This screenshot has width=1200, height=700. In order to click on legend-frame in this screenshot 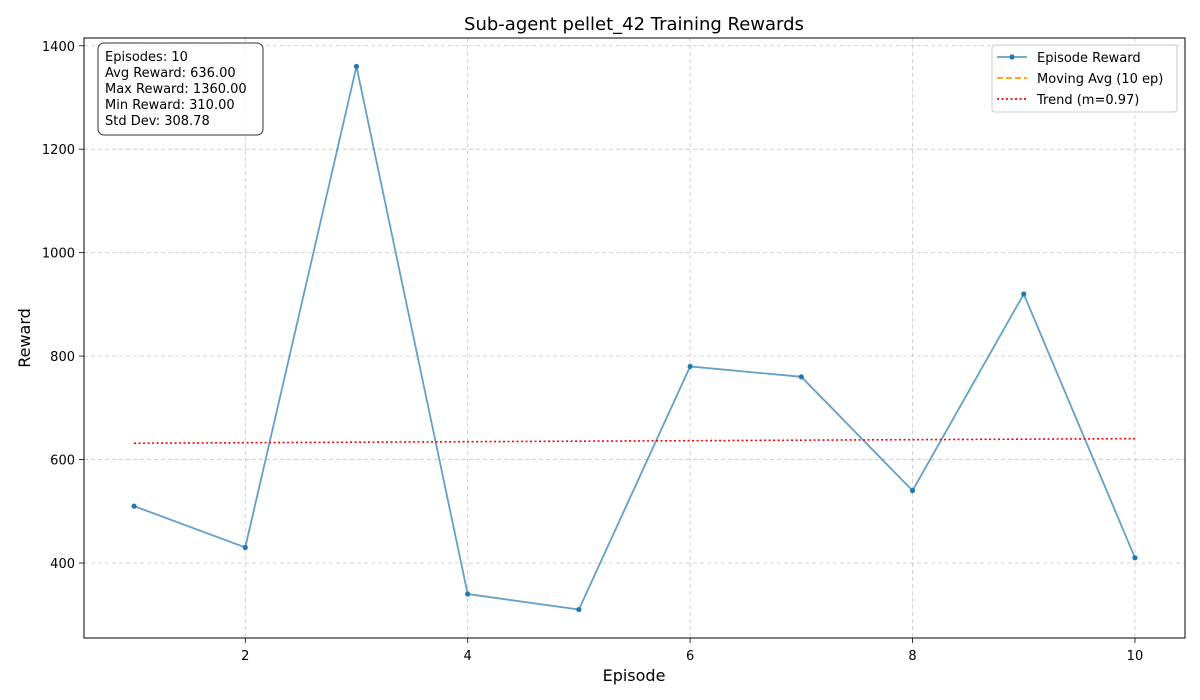, I will do `click(1084, 78)`.